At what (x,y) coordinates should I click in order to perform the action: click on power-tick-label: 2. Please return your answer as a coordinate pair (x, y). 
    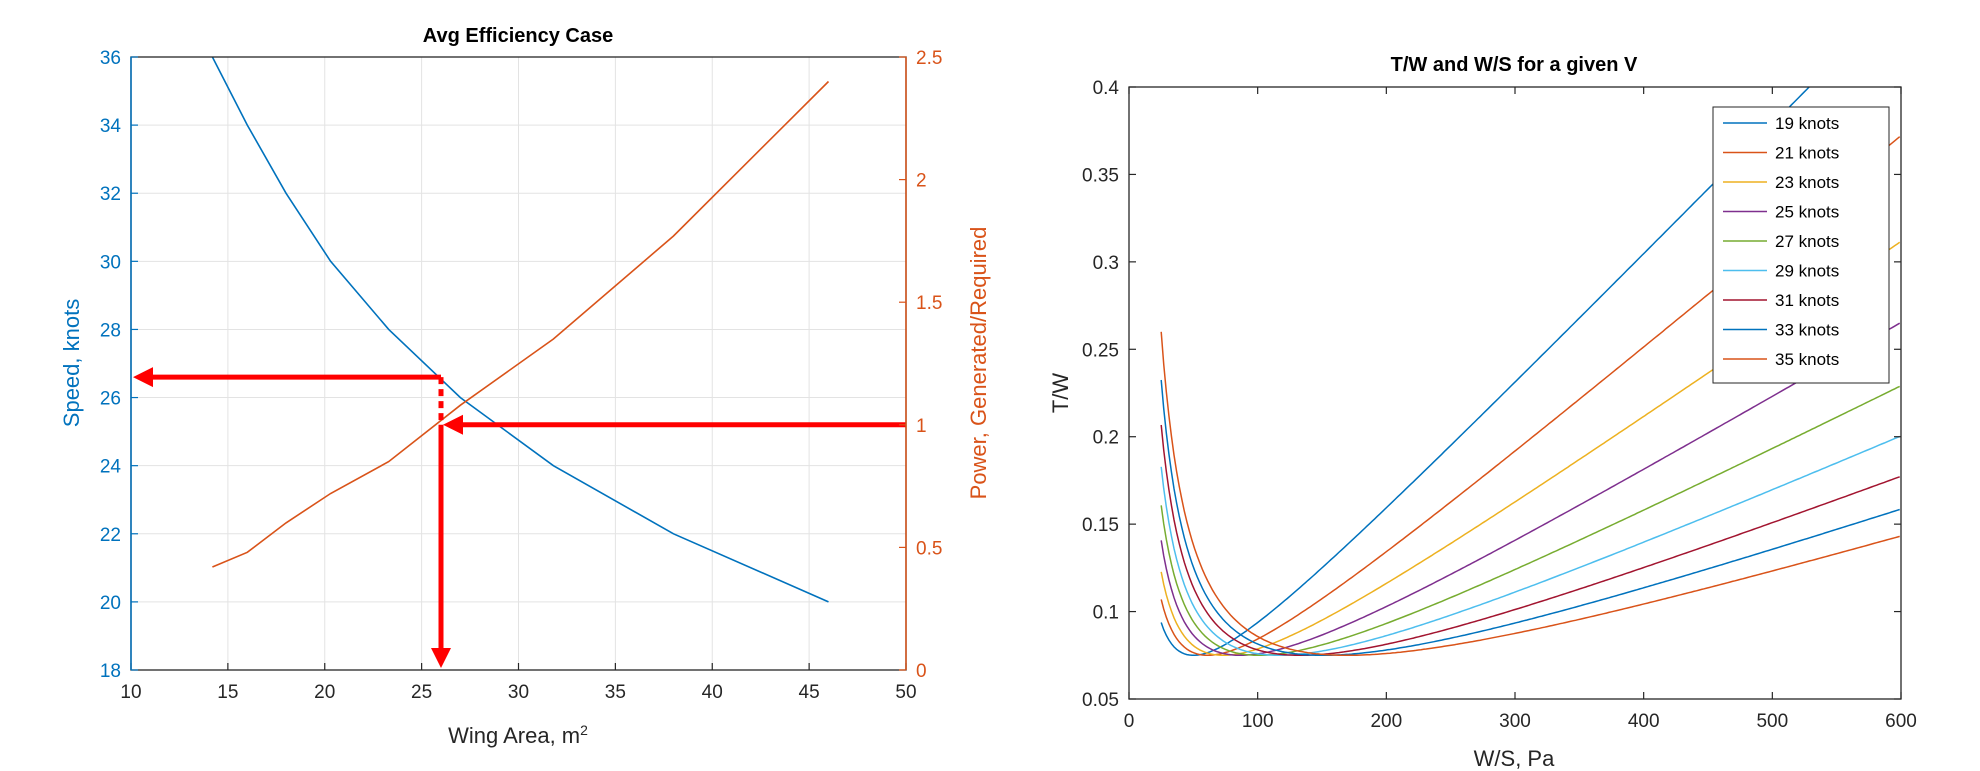
    Looking at the image, I should click on (921, 181).